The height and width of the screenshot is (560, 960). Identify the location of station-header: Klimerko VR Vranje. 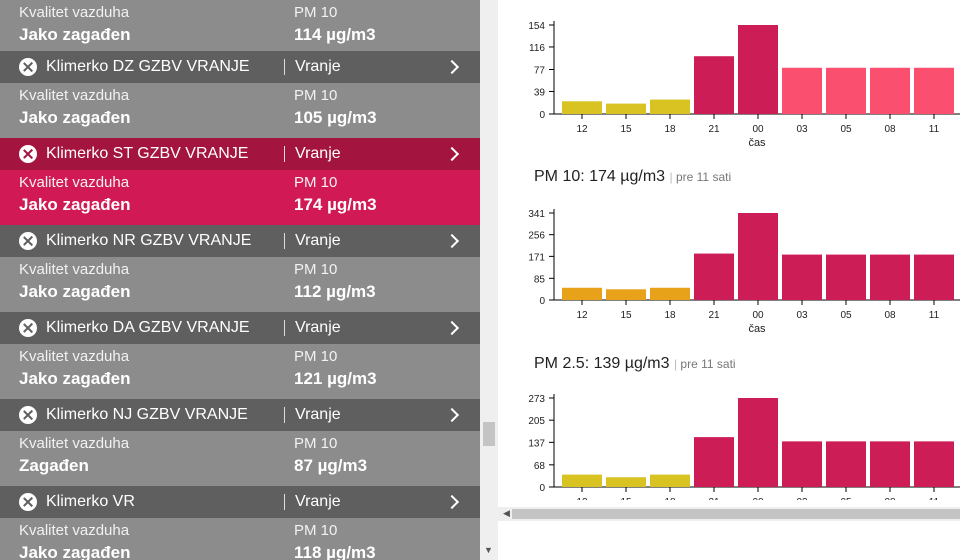
(240, 502).